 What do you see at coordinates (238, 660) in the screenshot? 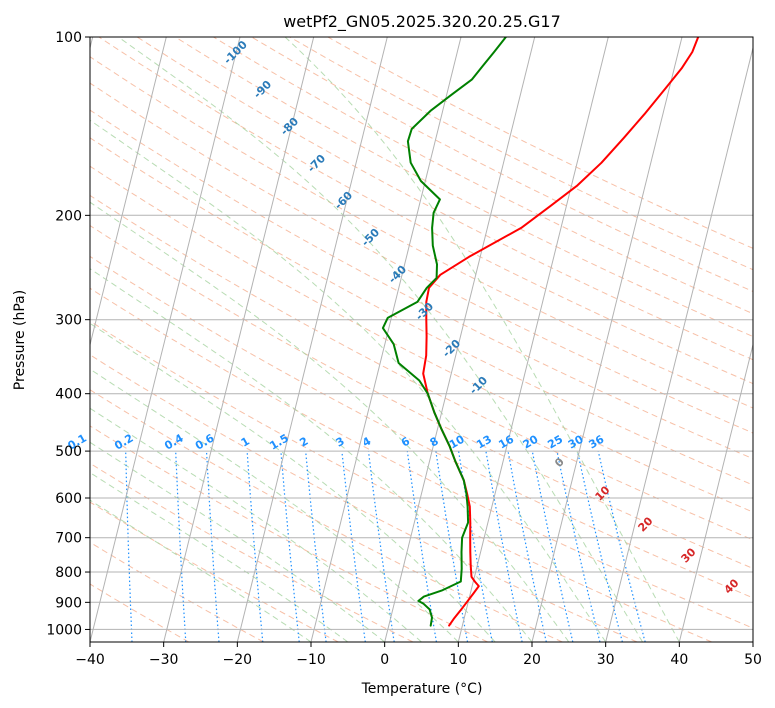
I see `x-tick-label: −20` at bounding box center [238, 660].